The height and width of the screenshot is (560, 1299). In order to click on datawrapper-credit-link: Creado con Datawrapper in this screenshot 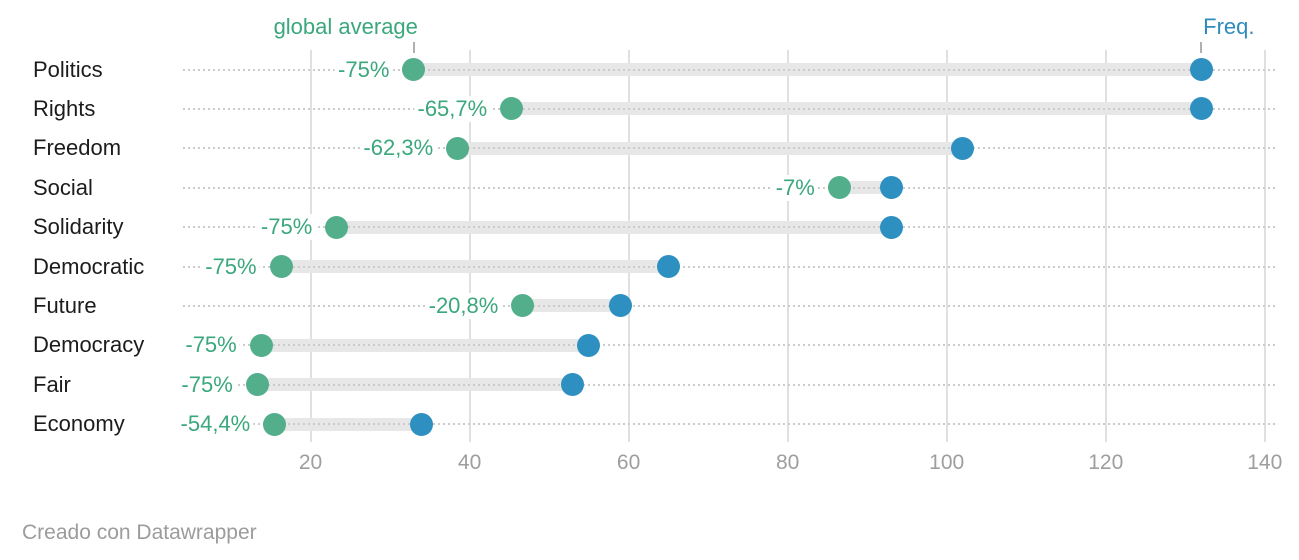, I will do `click(139, 532)`.